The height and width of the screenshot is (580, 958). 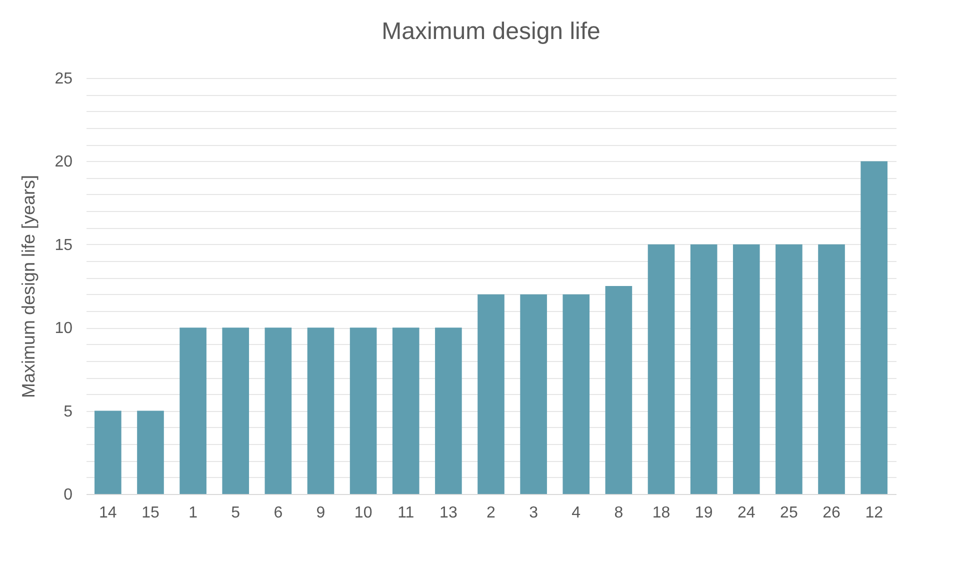 I want to click on x-tick-label: 26, so click(x=831, y=513).